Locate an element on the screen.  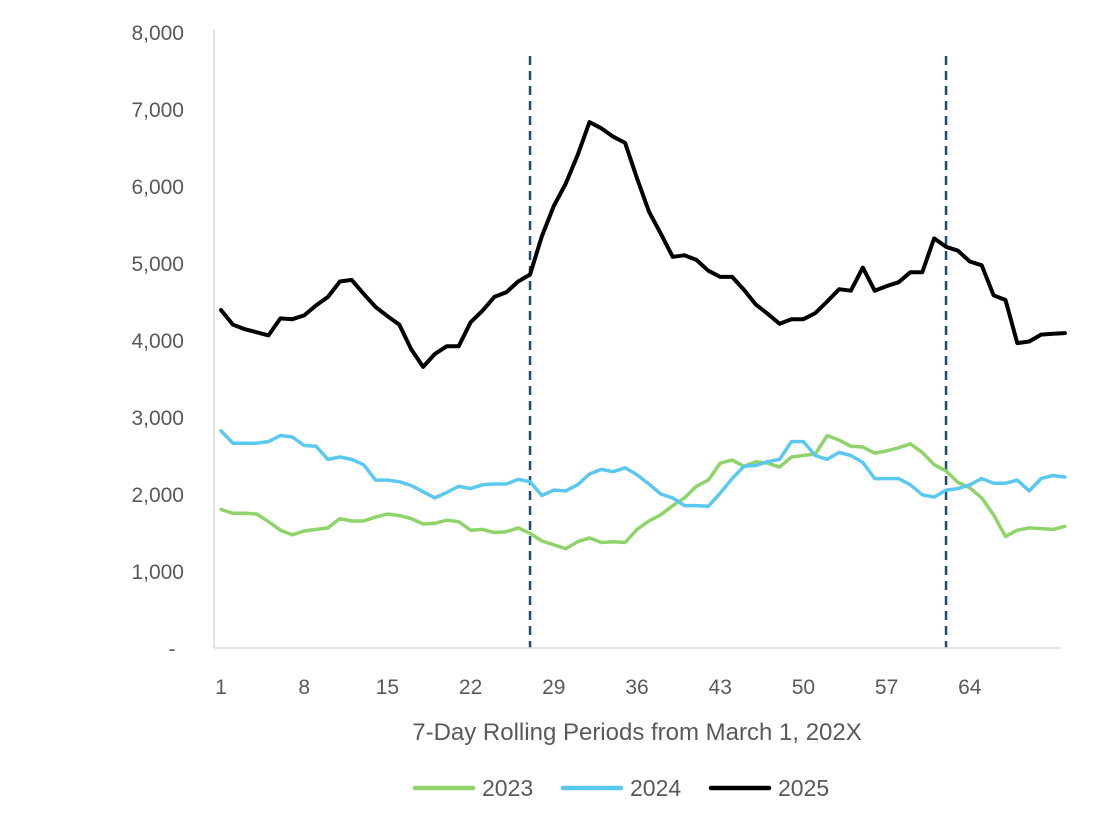
x-tick-label: 50 is located at coordinates (803, 687).